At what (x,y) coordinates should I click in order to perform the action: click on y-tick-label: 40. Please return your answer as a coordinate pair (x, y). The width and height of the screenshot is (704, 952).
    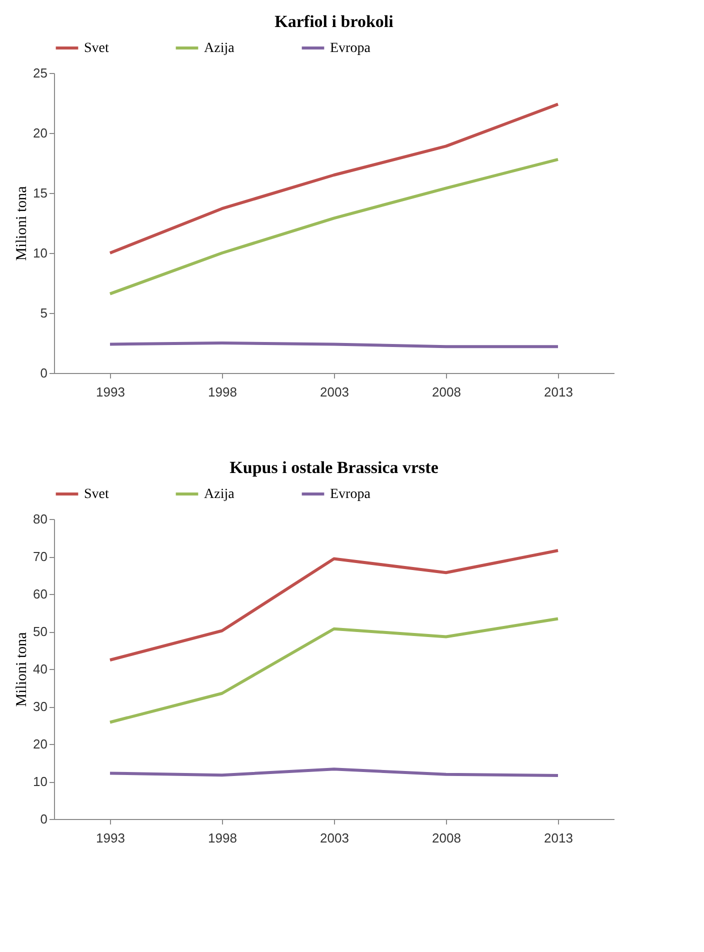
    Looking at the image, I should click on (40, 669).